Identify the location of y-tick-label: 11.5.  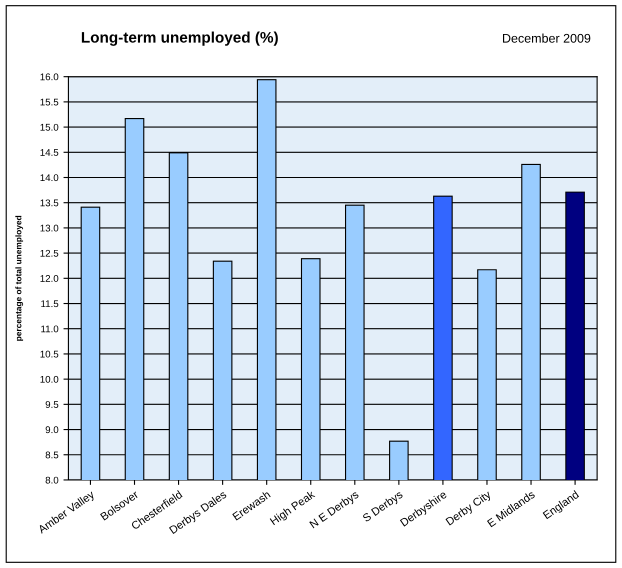
(49, 304).